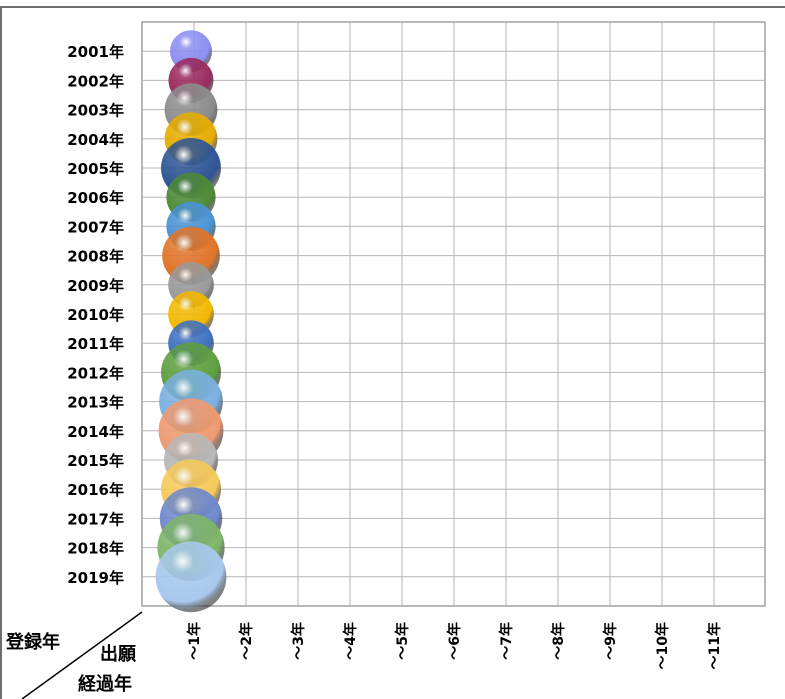 Image resolution: width=785 pixels, height=699 pixels. What do you see at coordinates (454, 641) in the screenshot?
I see `x-tick-label: ～6年` at bounding box center [454, 641].